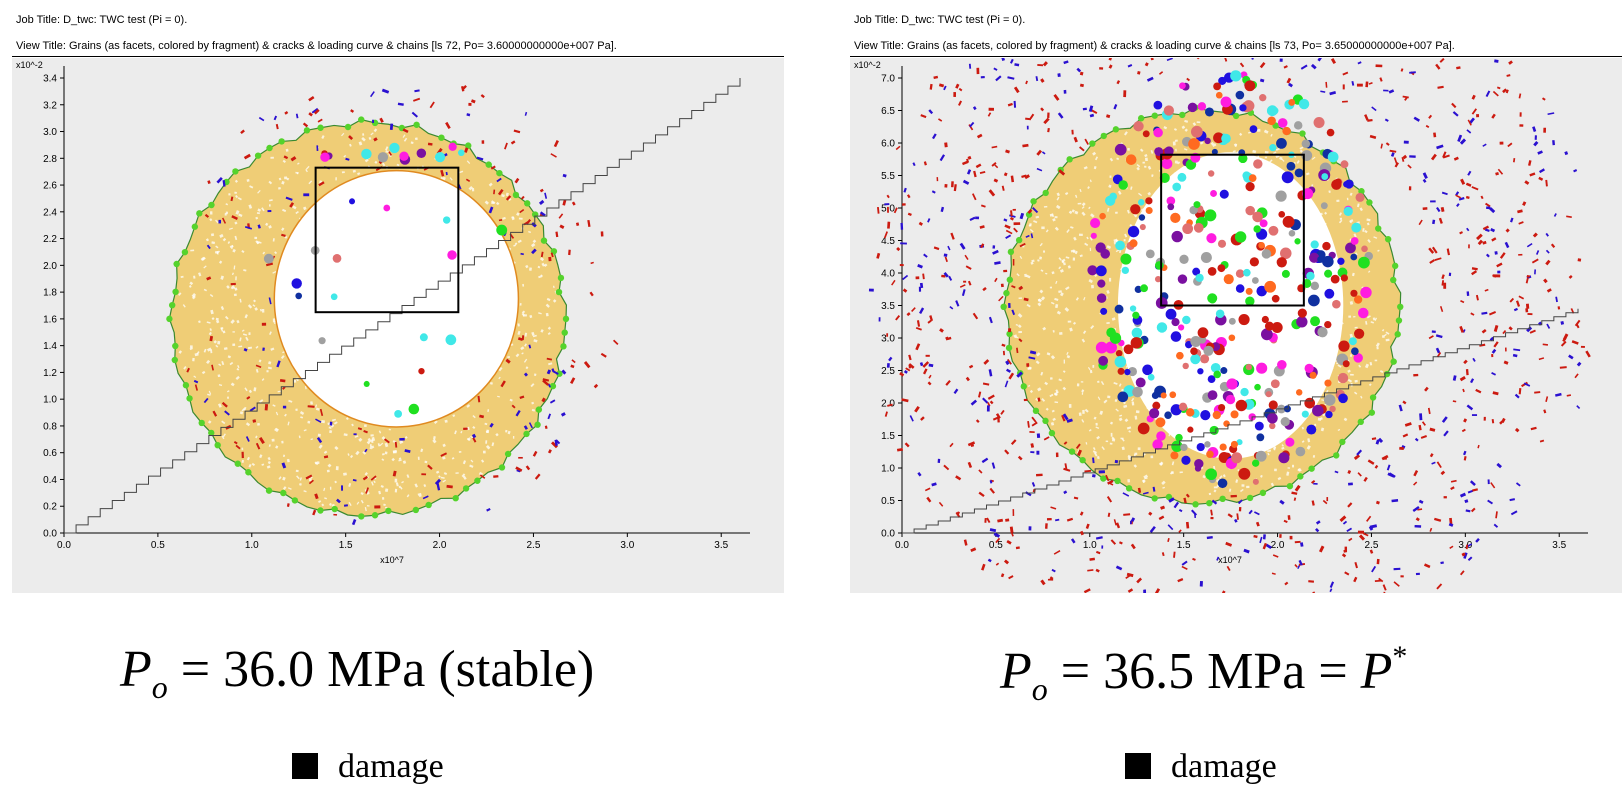 This screenshot has width=1622, height=797. What do you see at coordinates (50, 293) in the screenshot?
I see `y-tick-label: 1.8` at bounding box center [50, 293].